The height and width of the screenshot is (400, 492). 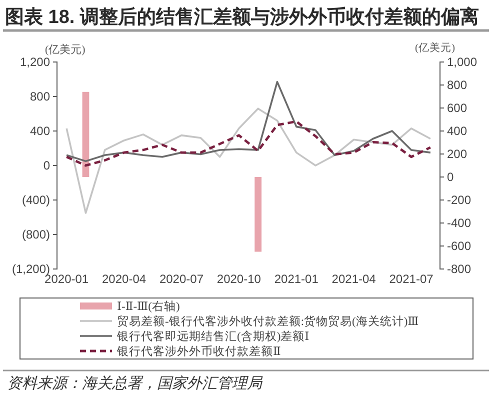 I want to click on legend-label: 贸易差额-银行代客涉外收付款差额:货物贸易(海关统计)Ⅲ, so click(x=268, y=321).